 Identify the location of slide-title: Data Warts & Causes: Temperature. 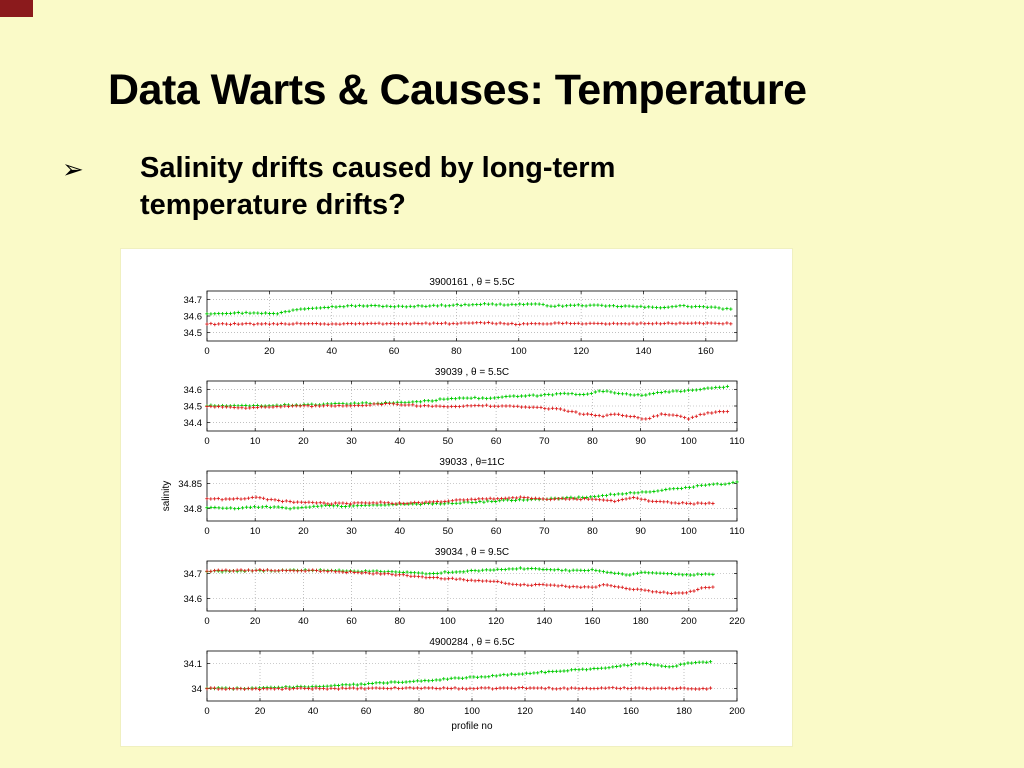
(457, 90).